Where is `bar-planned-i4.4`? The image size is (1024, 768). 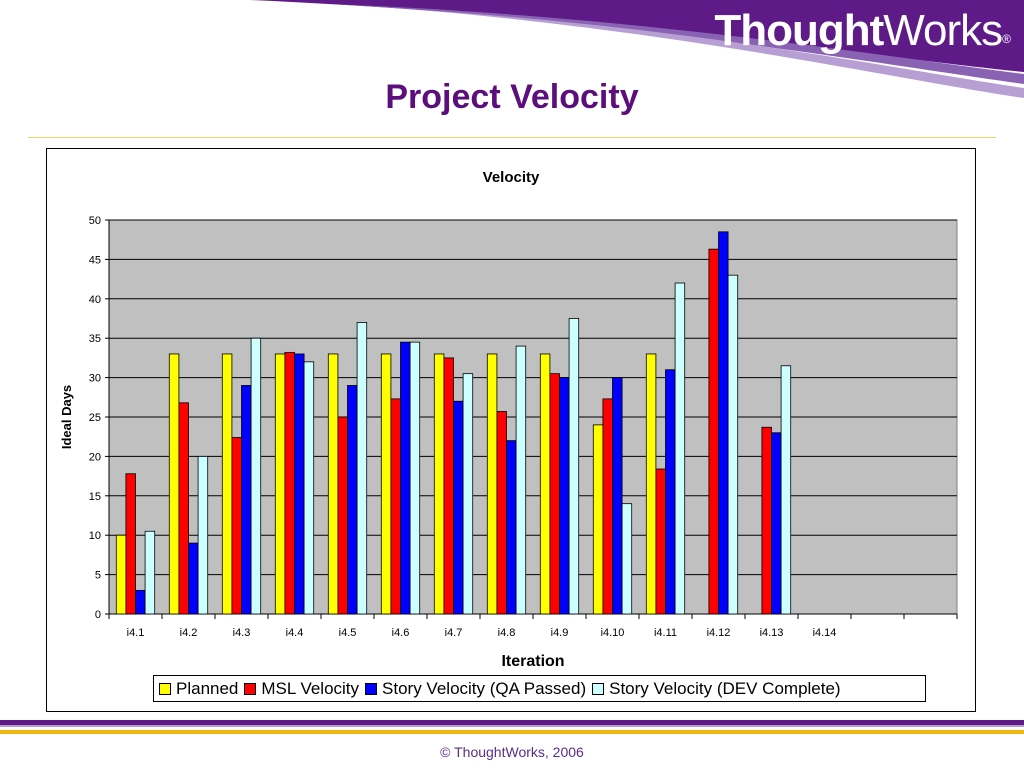
bar-planned-i4.4 is located at coordinates (280, 484).